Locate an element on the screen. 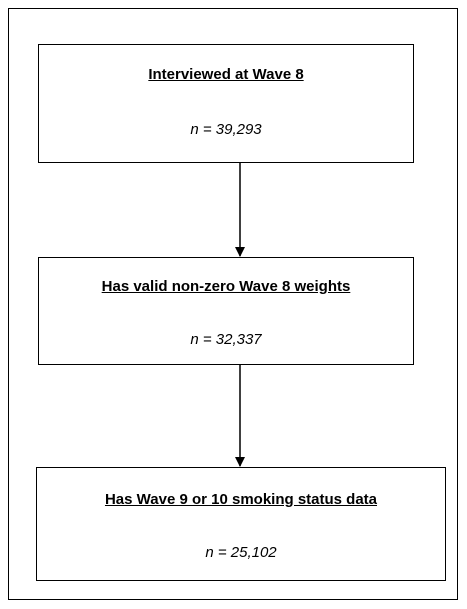 The height and width of the screenshot is (609, 467). node-label: Has Wave 9 or 10 smoking status data is located at coordinates (241, 499).